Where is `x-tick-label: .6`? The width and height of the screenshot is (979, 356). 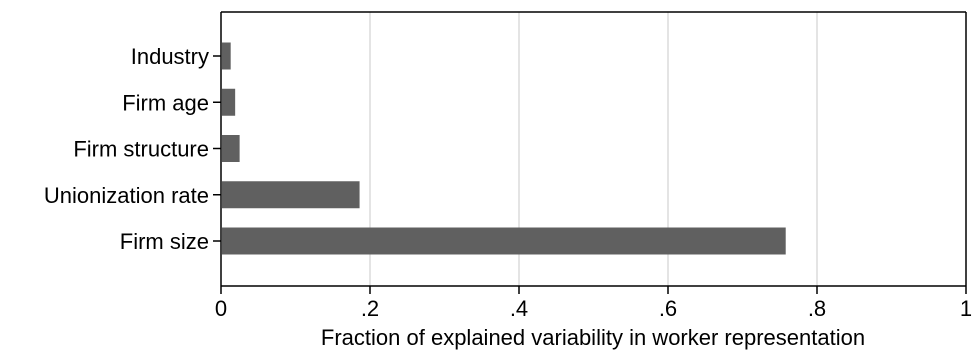
x-tick-label: .6 is located at coordinates (668, 308).